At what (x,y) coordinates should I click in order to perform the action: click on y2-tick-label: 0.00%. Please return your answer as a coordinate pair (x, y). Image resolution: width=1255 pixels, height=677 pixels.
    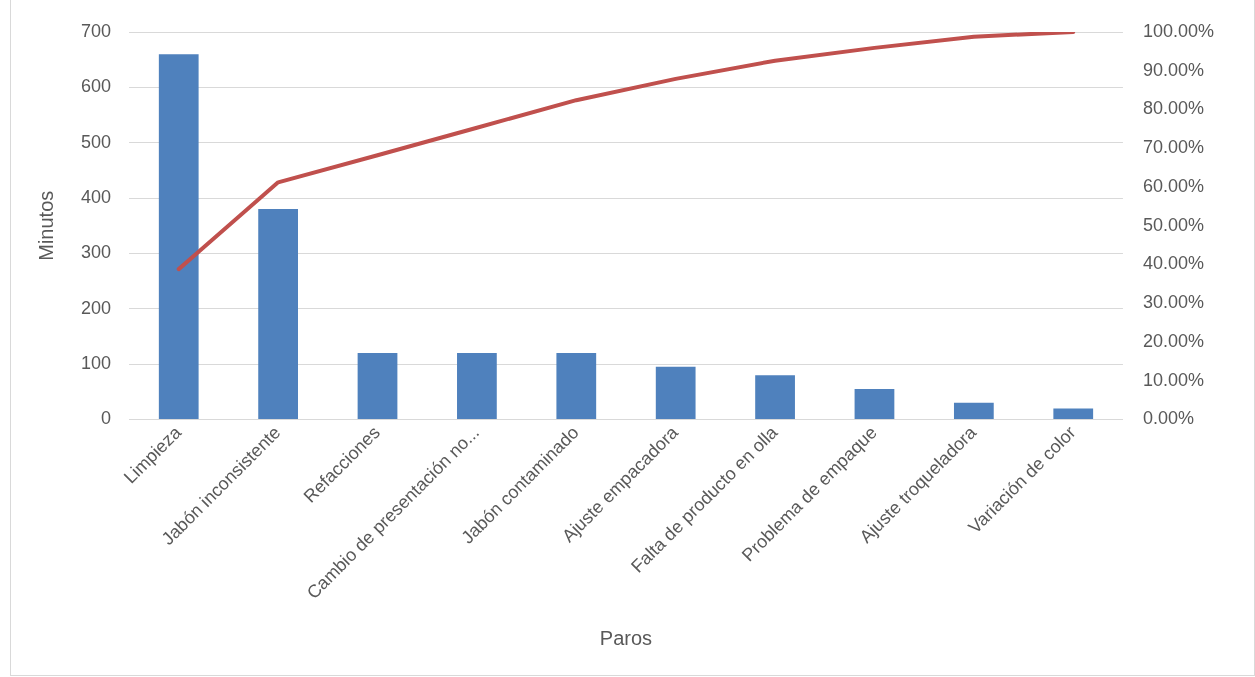
    Looking at the image, I should click on (1168, 418).